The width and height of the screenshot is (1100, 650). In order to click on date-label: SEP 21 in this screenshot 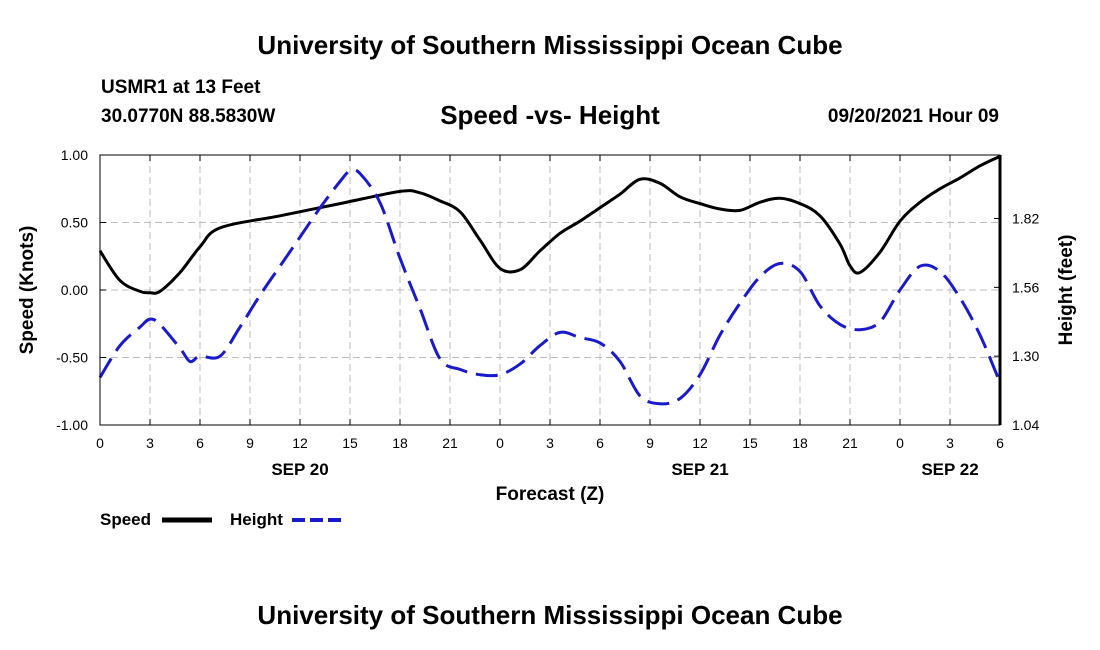, I will do `click(699, 469)`.